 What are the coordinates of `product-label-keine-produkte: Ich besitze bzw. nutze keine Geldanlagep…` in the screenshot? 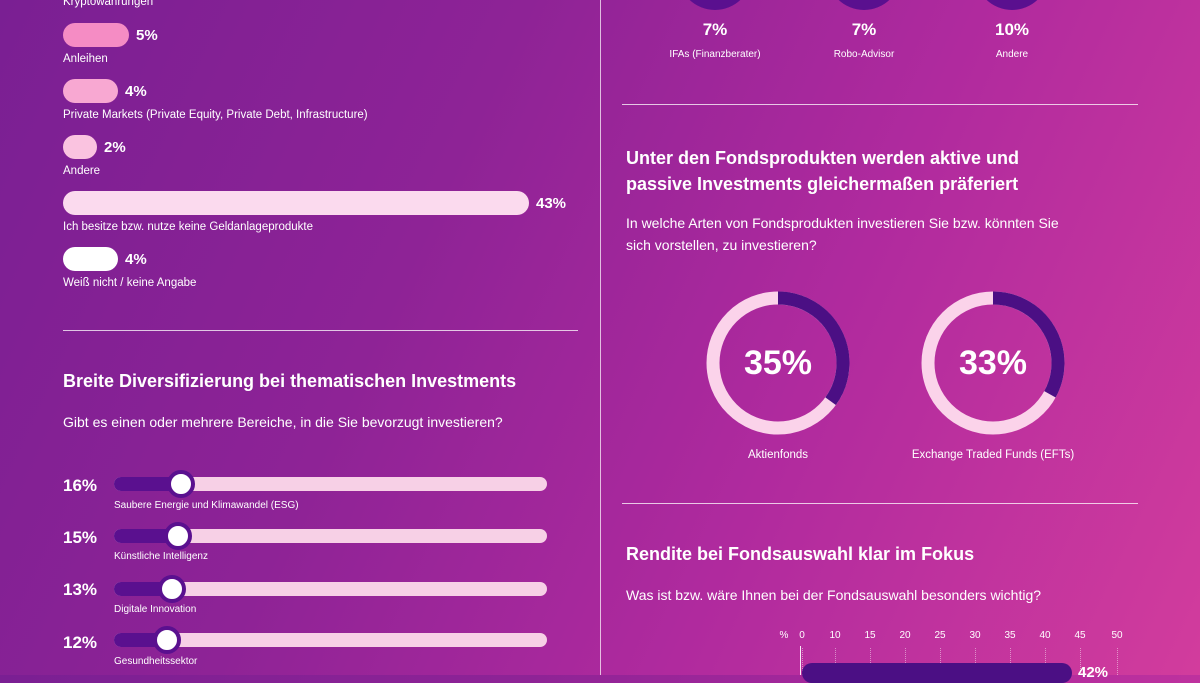 It's located at (188, 227).